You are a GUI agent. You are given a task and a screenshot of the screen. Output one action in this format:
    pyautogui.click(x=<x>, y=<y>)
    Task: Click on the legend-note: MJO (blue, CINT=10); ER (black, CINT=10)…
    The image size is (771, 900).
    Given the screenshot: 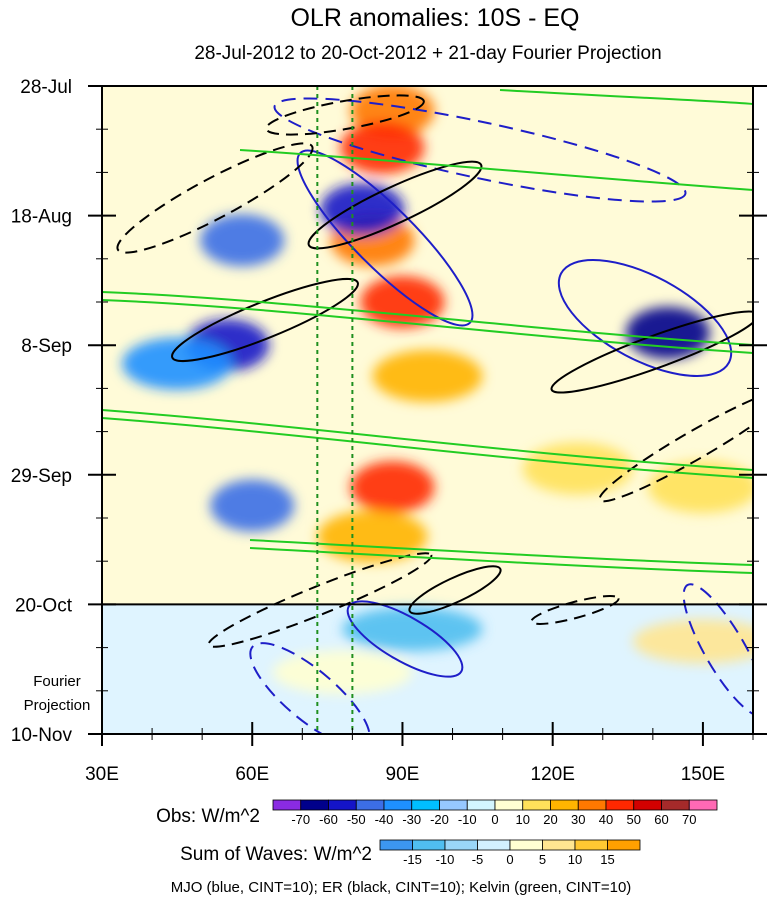 What is the action you would take?
    pyautogui.click(x=401, y=887)
    